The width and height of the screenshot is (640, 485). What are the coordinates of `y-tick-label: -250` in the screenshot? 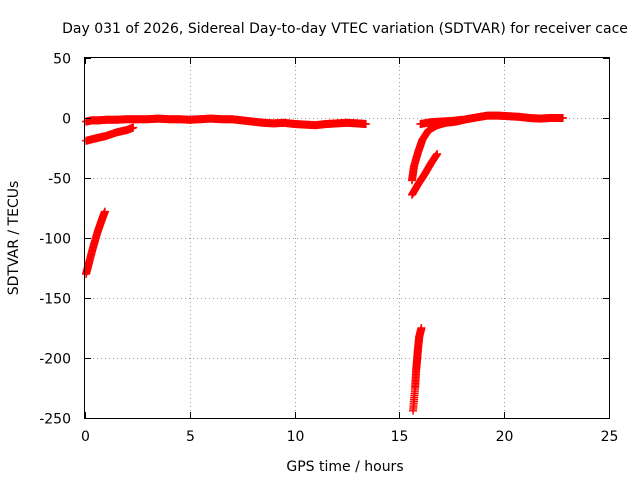 It's located at (55, 420).